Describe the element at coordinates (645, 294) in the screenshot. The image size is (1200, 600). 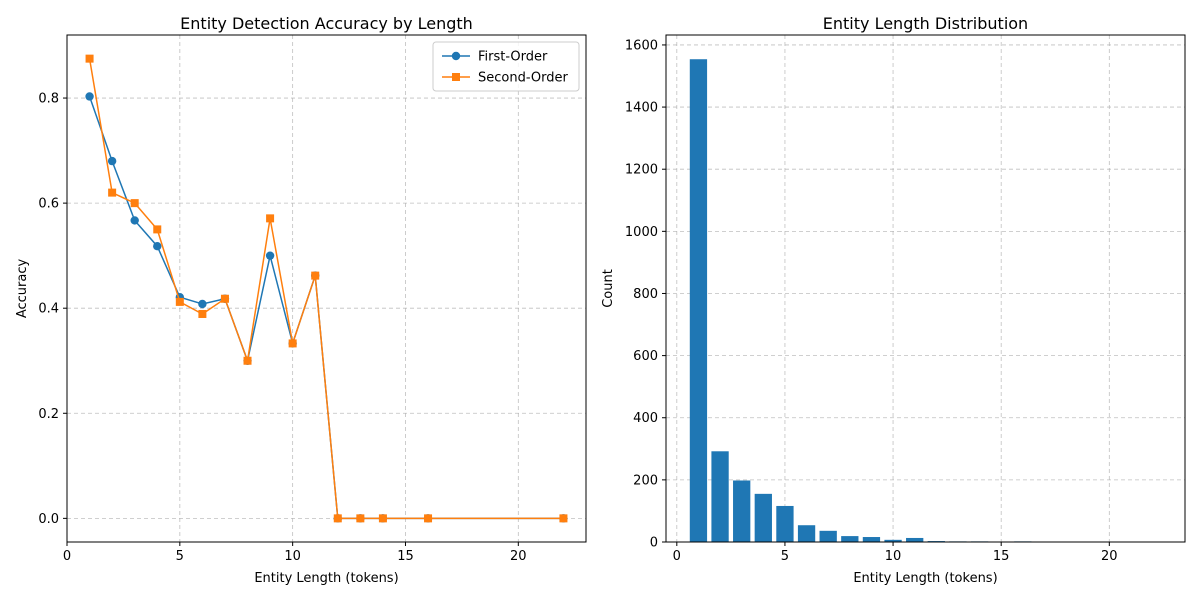
I see `y-tick-label: 800` at that location.